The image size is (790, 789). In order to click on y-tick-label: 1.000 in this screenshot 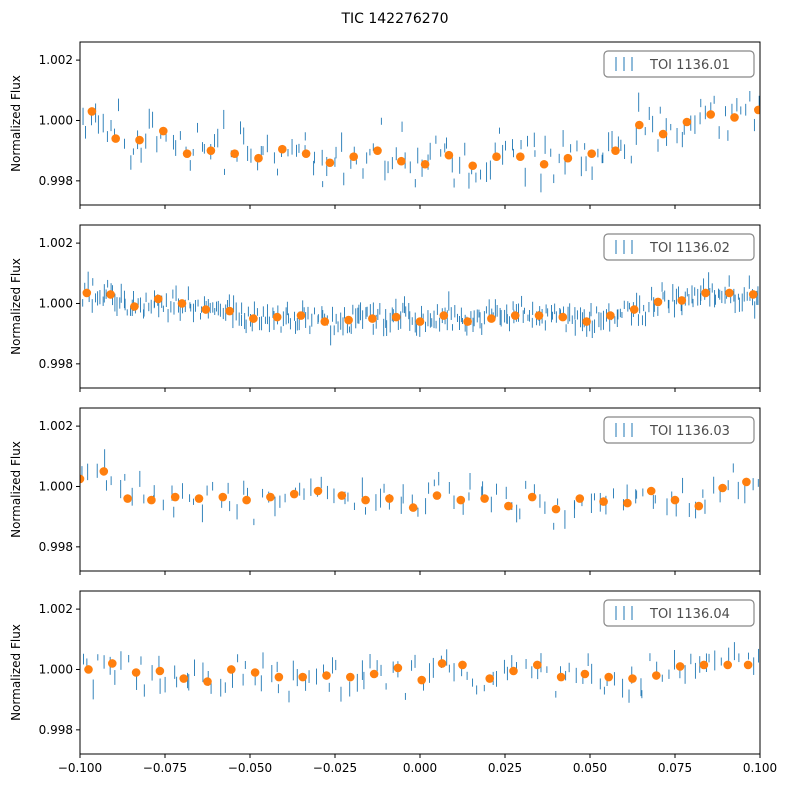, I will do `click(56, 669)`.